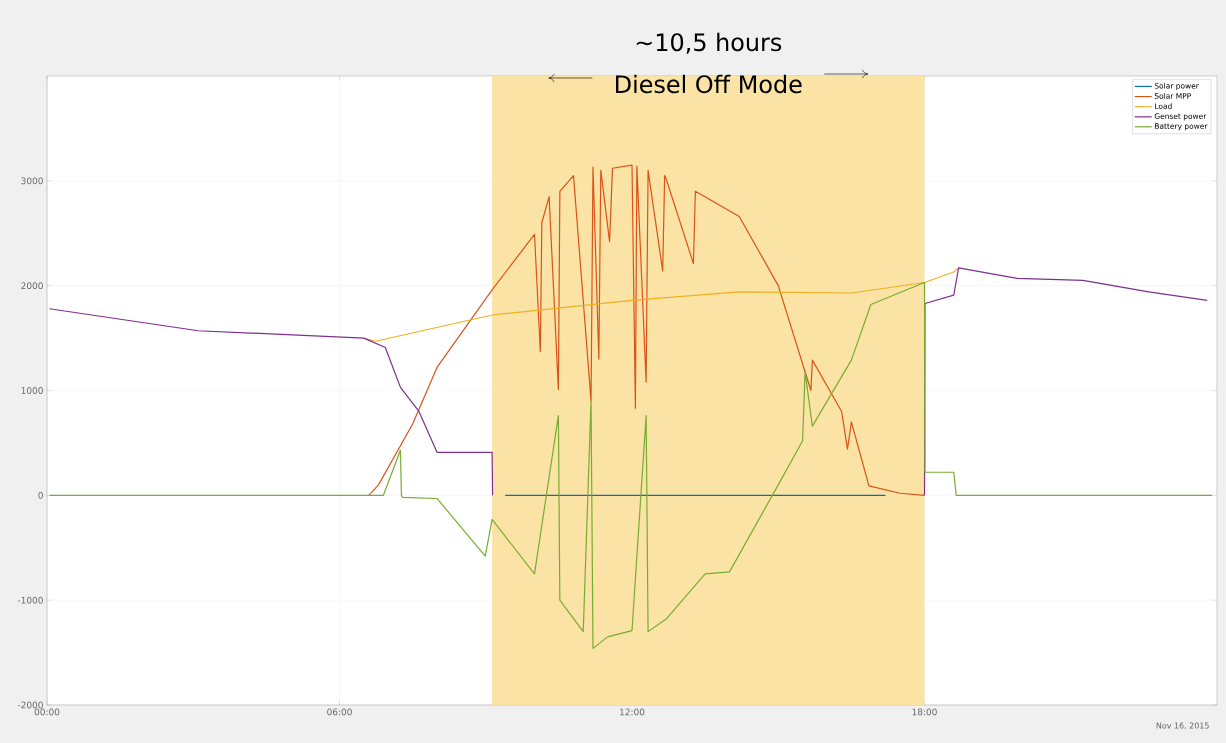  I want to click on text: ~10,5 hours, so click(709, 43).